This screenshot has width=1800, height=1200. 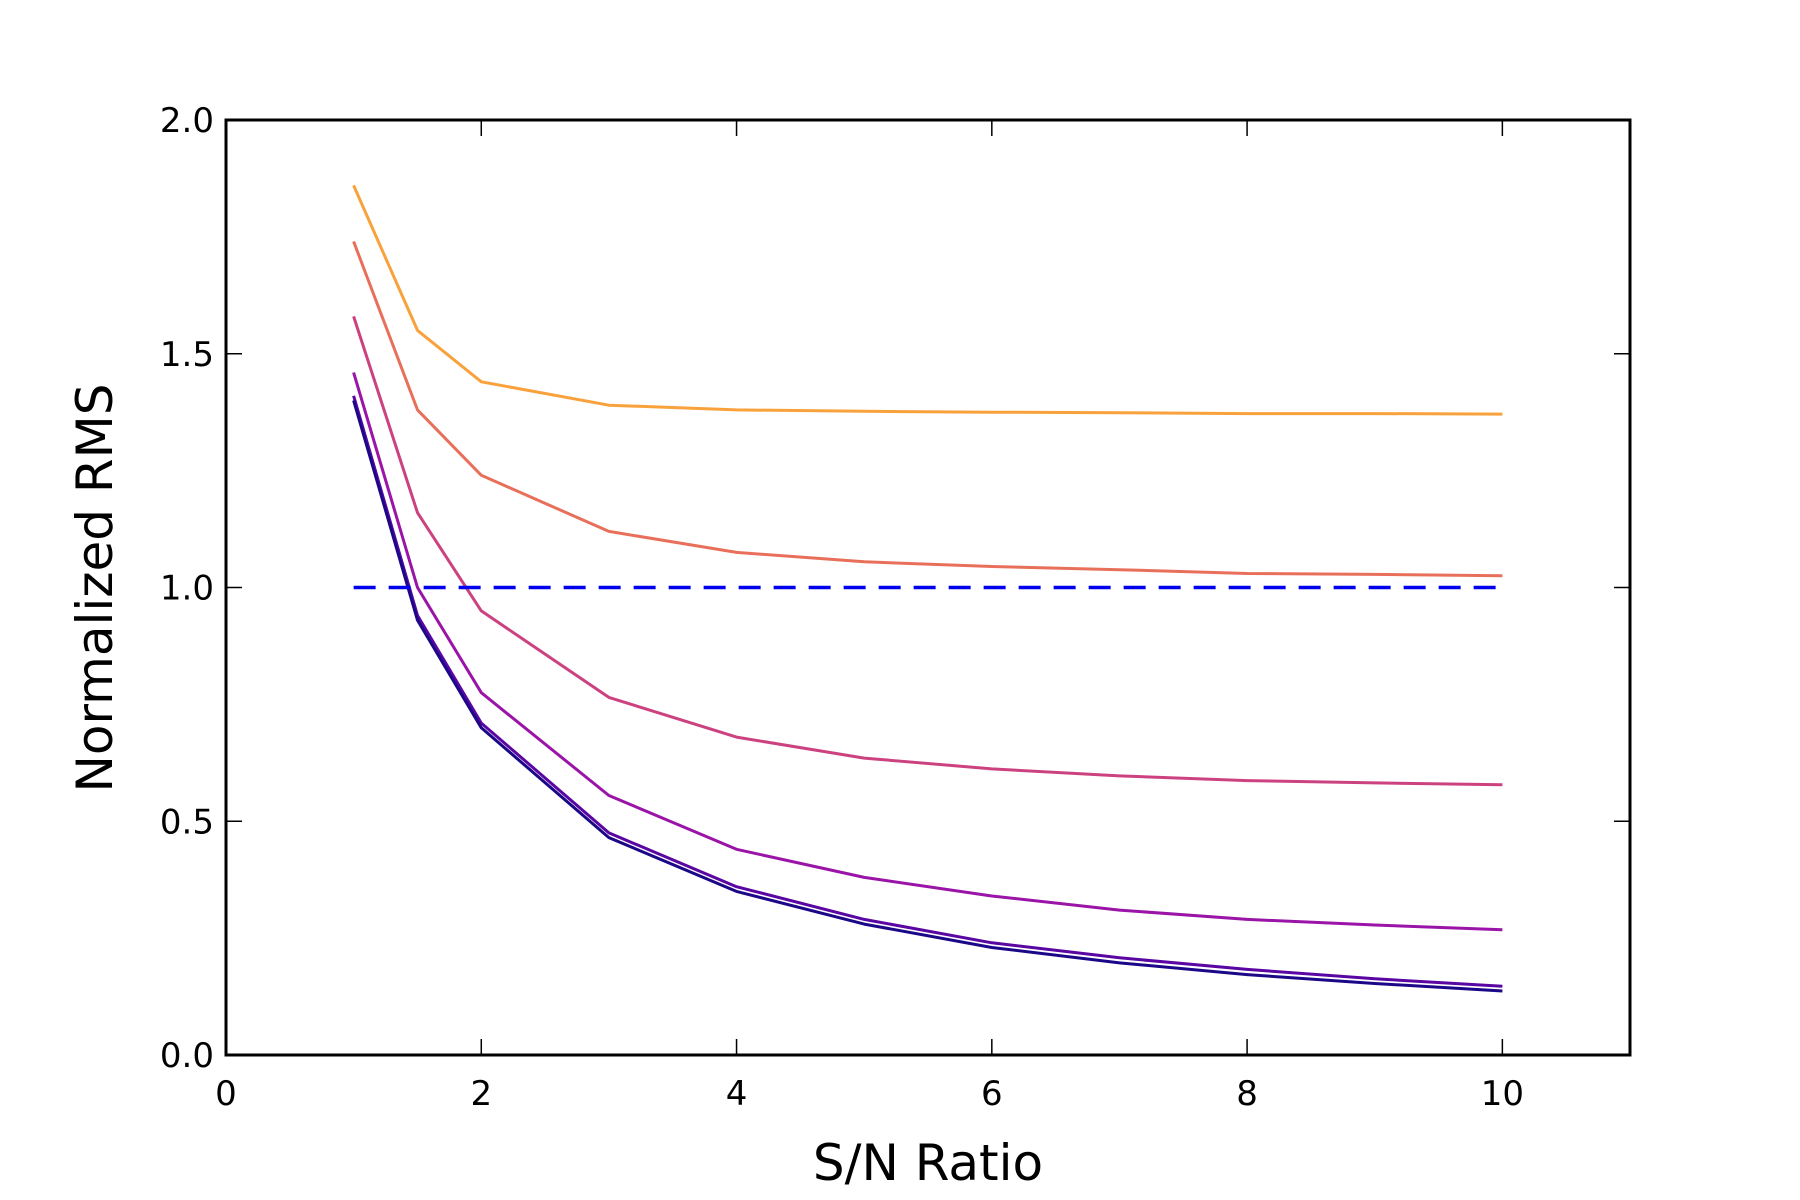 I want to click on x-tick-label: 6, so click(x=992, y=1094).